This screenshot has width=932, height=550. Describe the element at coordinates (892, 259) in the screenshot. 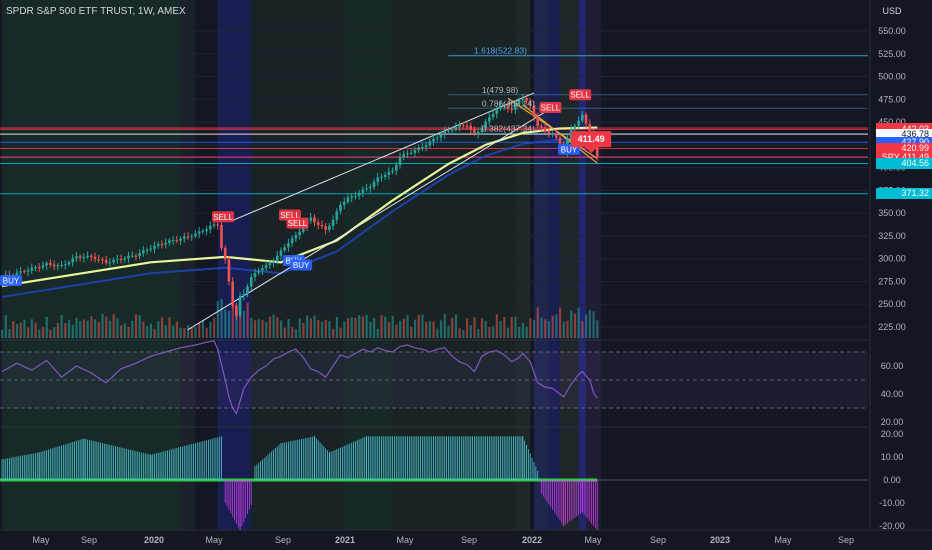

I see `price-axis-tick: 300.00` at that location.